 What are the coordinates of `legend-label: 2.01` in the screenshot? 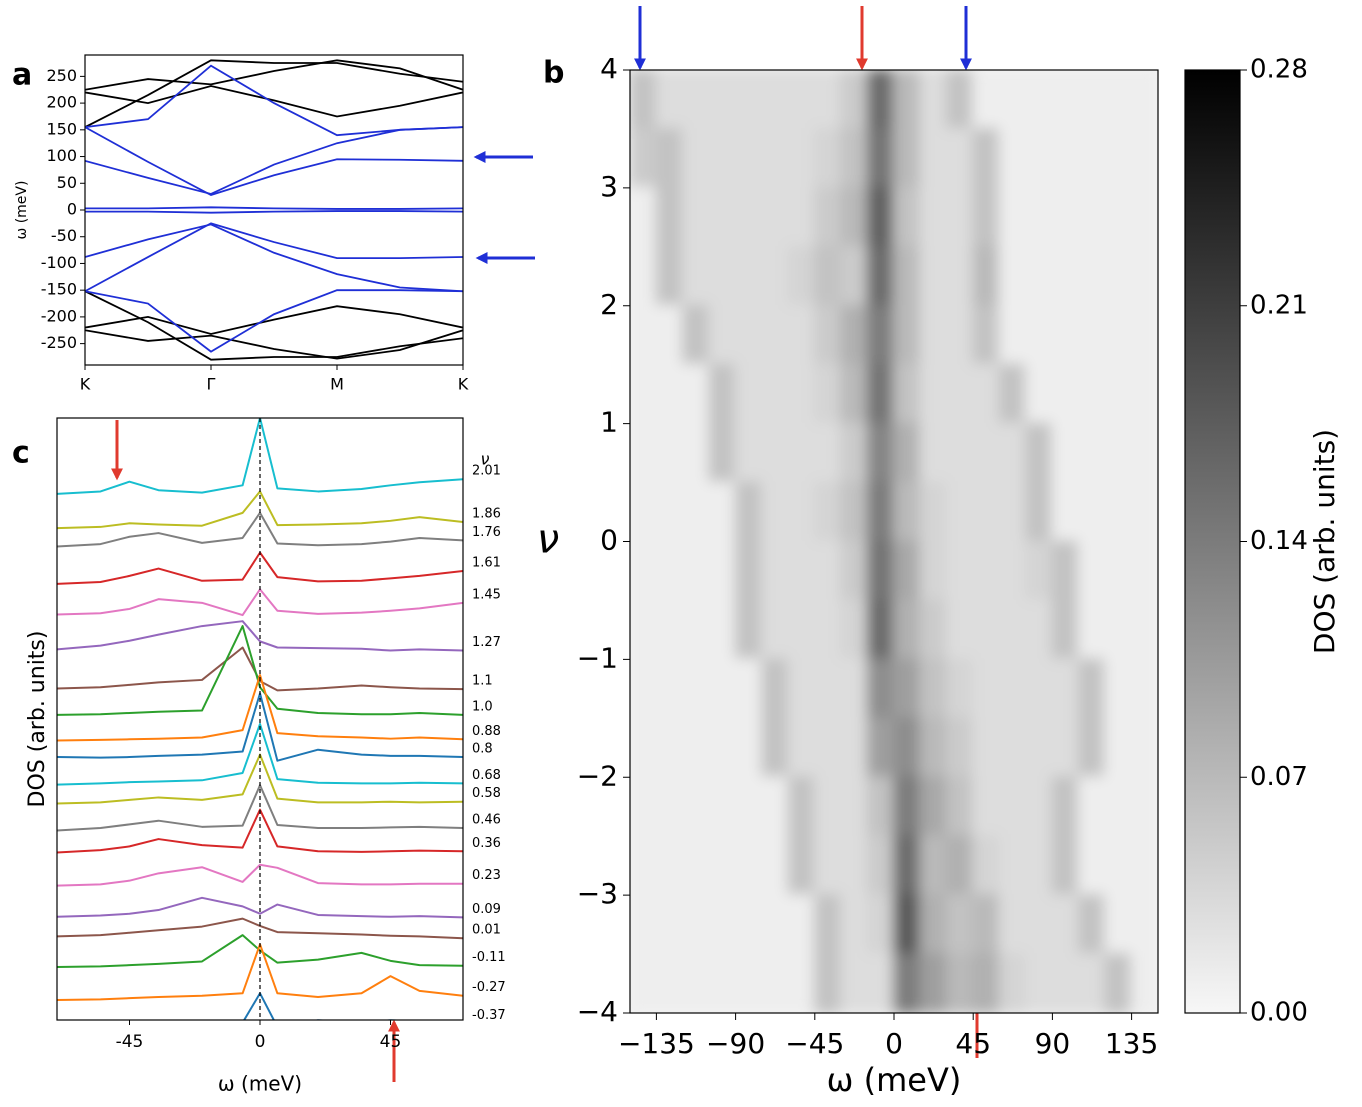 It's located at (486, 471).